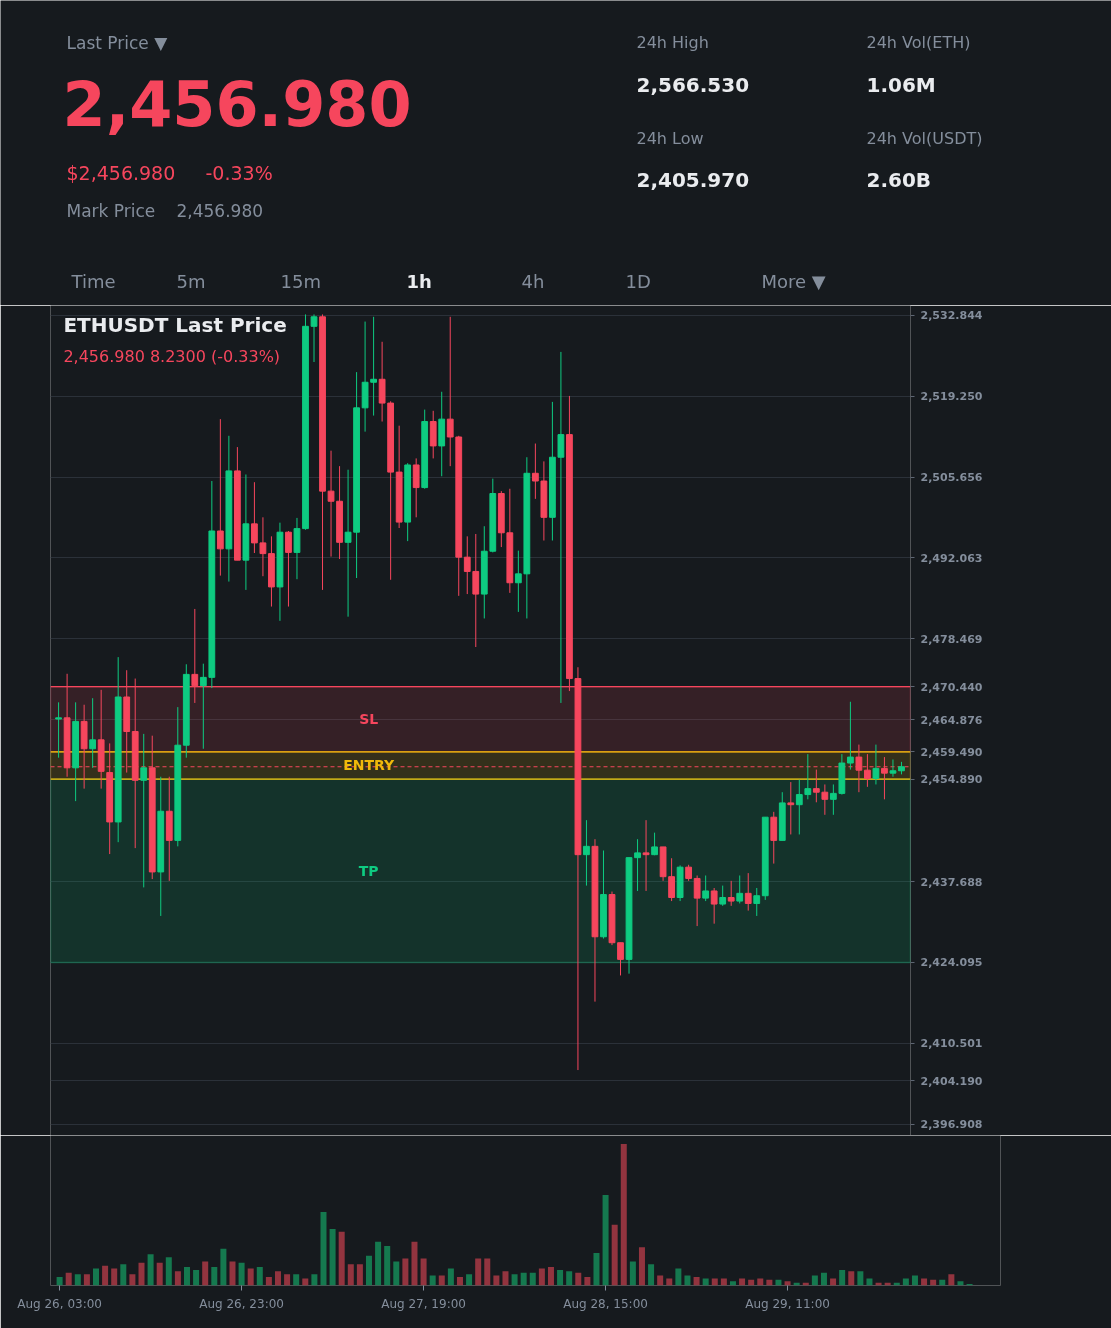 This screenshot has width=1111, height=1328. What do you see at coordinates (951, 1125) in the screenshot?
I see `y-tick-label: 2,396.908` at bounding box center [951, 1125].